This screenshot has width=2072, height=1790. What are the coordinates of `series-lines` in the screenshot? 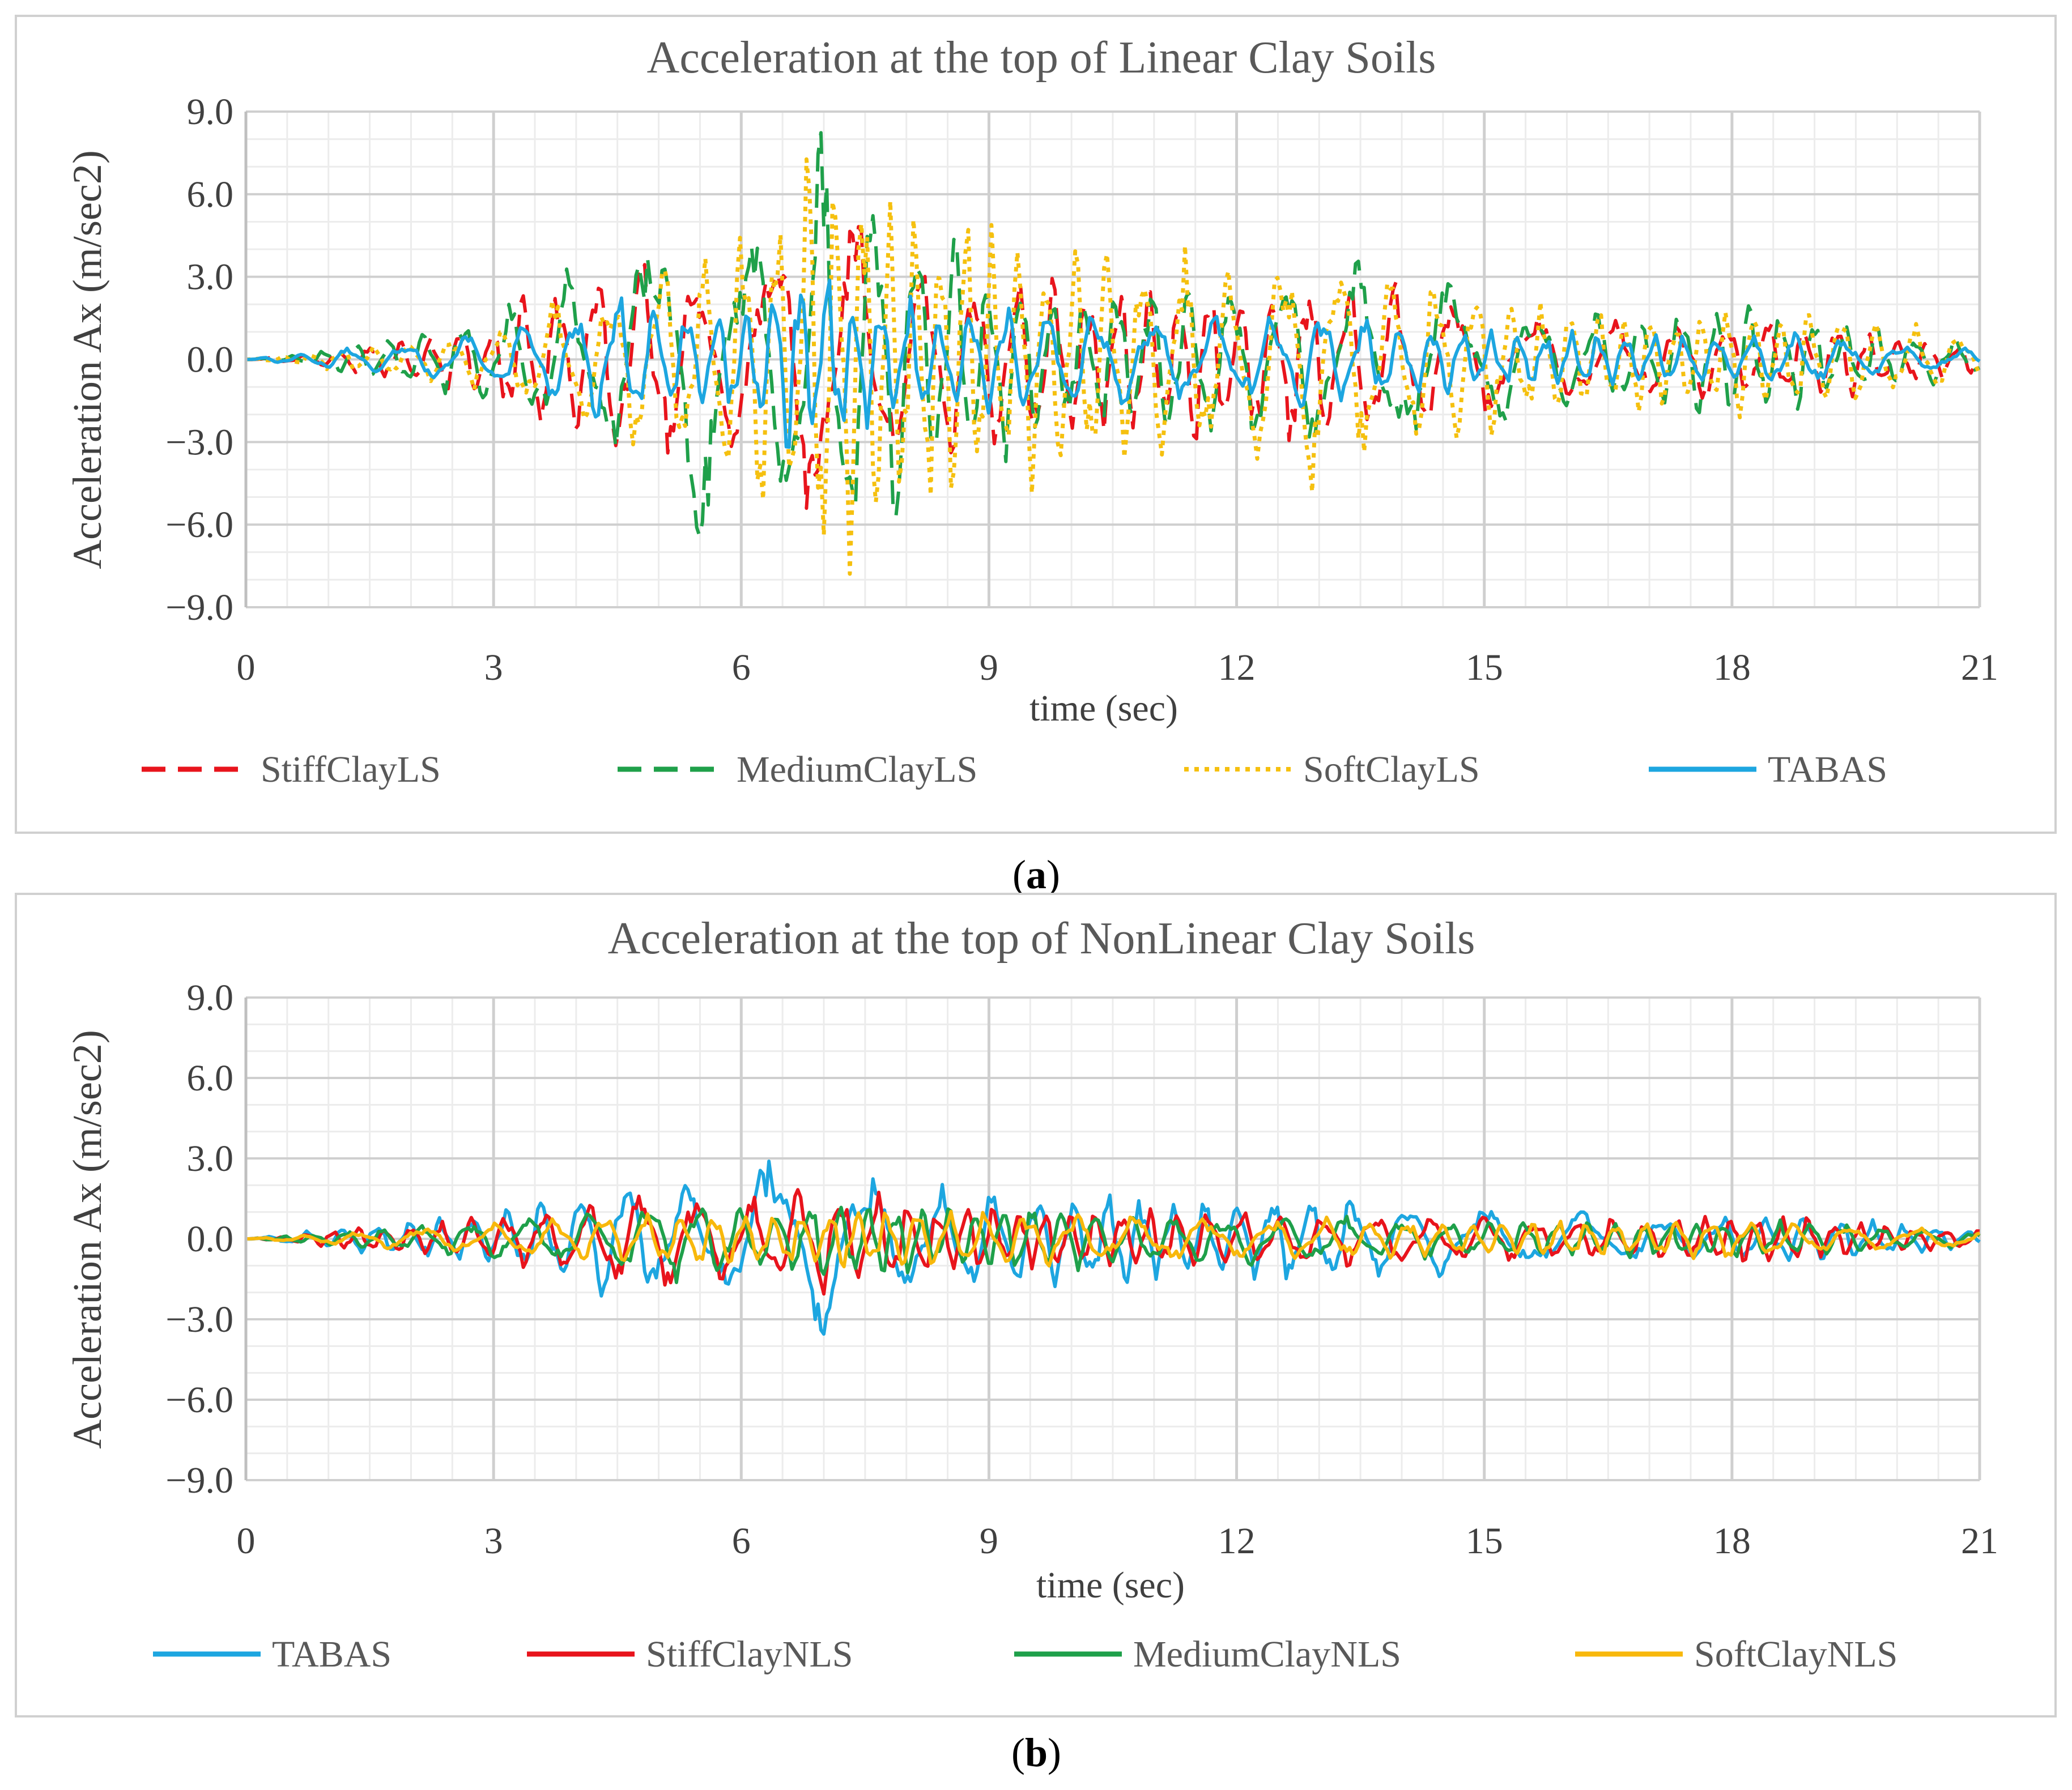 It's located at (1113, 1248).